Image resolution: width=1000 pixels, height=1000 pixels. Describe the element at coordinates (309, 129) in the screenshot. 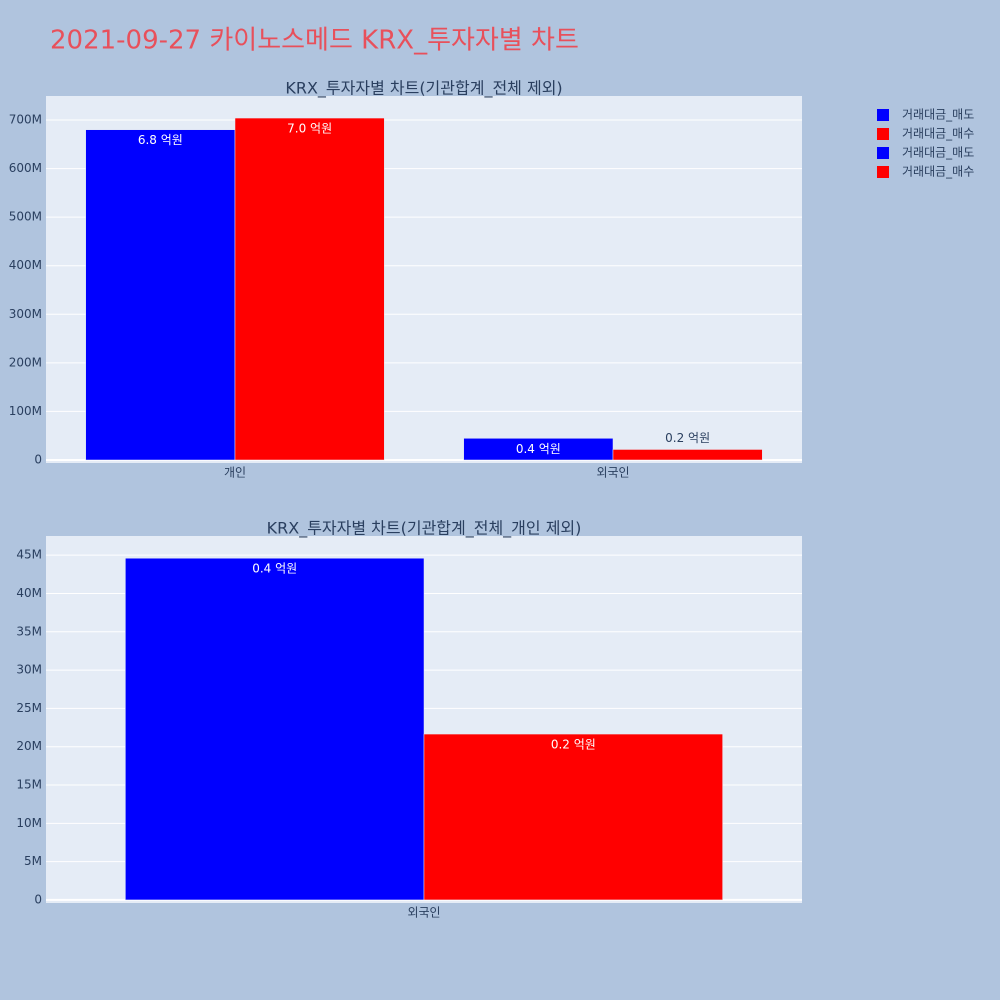

I see `value-label: 7.0 억원` at that location.